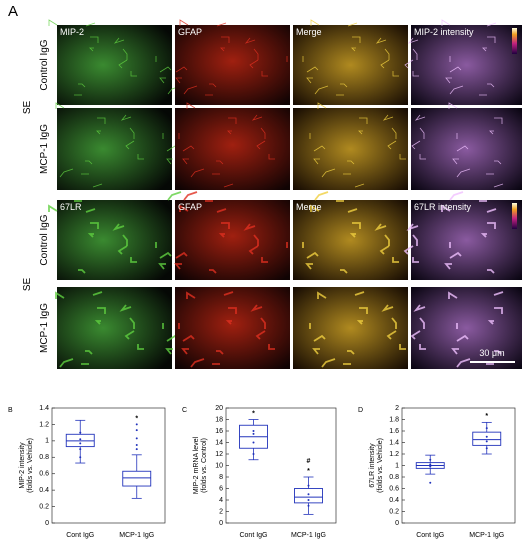 This screenshot has height=550, width=526. What do you see at coordinates (71, 207) in the screenshot?
I see `column-label: 67LR` at bounding box center [71, 207].